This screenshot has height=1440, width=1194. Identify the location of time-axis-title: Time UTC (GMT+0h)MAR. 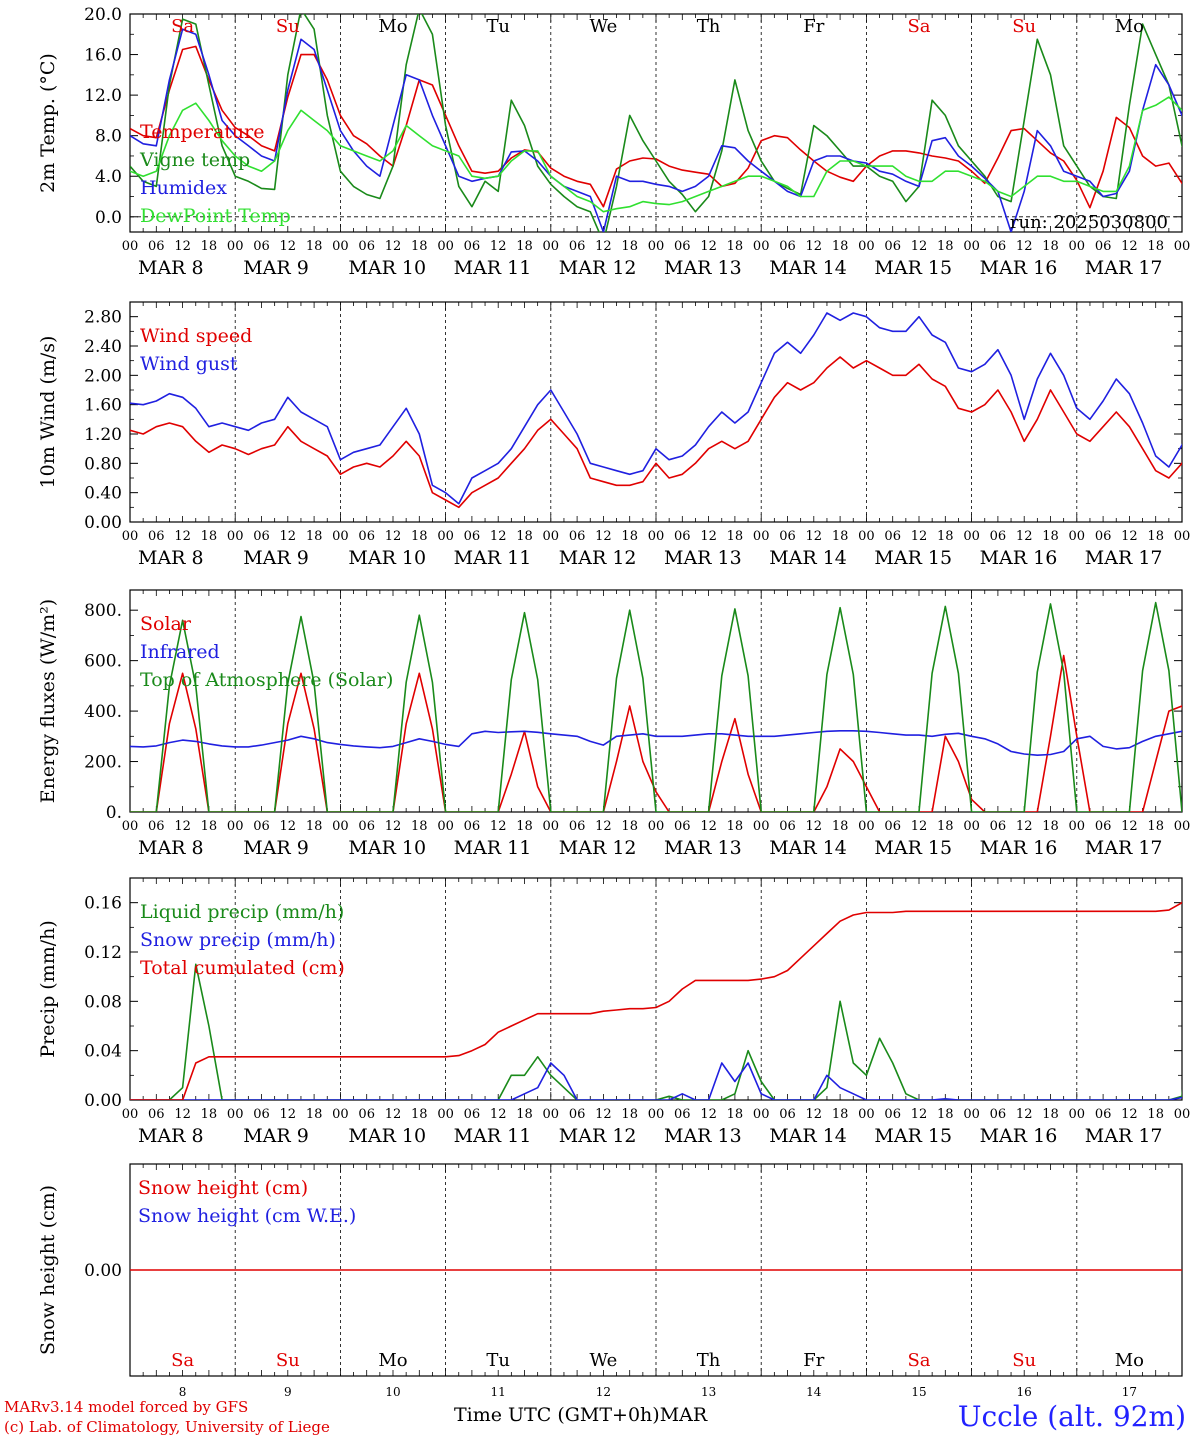
(580, 1415).